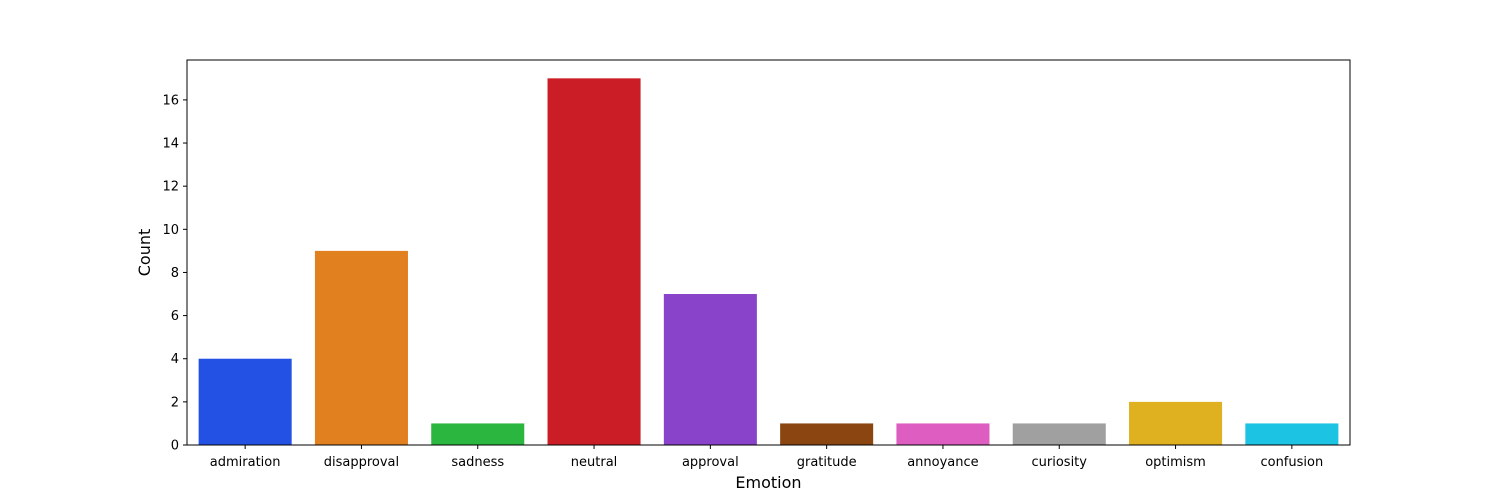 The height and width of the screenshot is (500, 1500). What do you see at coordinates (361, 347) in the screenshot?
I see `bar-disapproval` at bounding box center [361, 347].